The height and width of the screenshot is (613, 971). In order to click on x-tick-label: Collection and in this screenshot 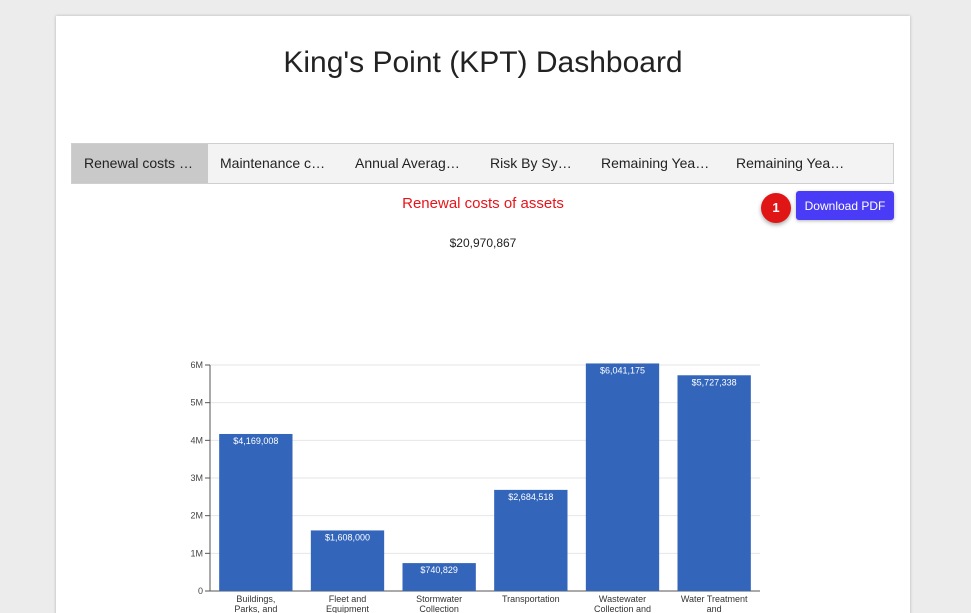, I will do `click(622, 608)`.